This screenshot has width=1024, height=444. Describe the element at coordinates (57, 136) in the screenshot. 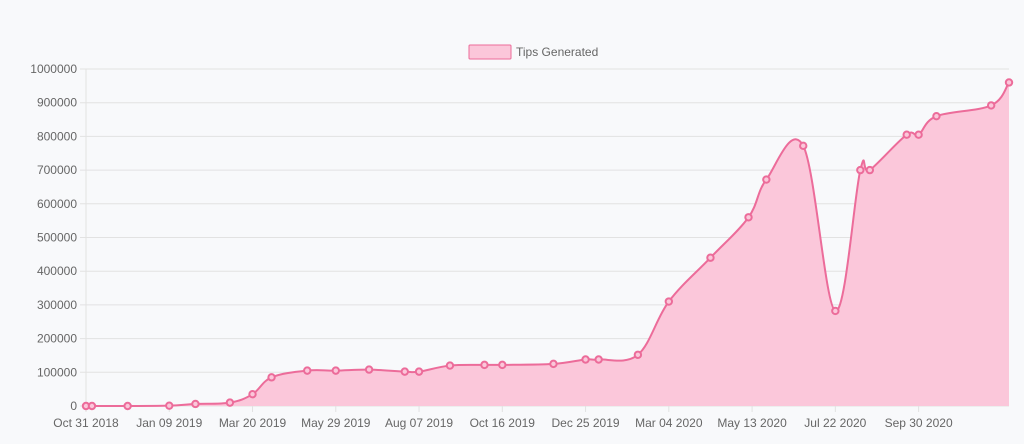

I see `y-tick-label: 800000` at that location.